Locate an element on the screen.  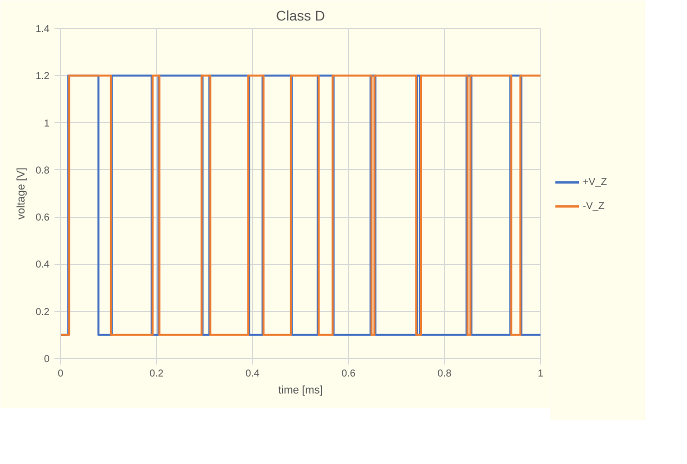
y-tick-label: 0.6 is located at coordinates (43, 218).